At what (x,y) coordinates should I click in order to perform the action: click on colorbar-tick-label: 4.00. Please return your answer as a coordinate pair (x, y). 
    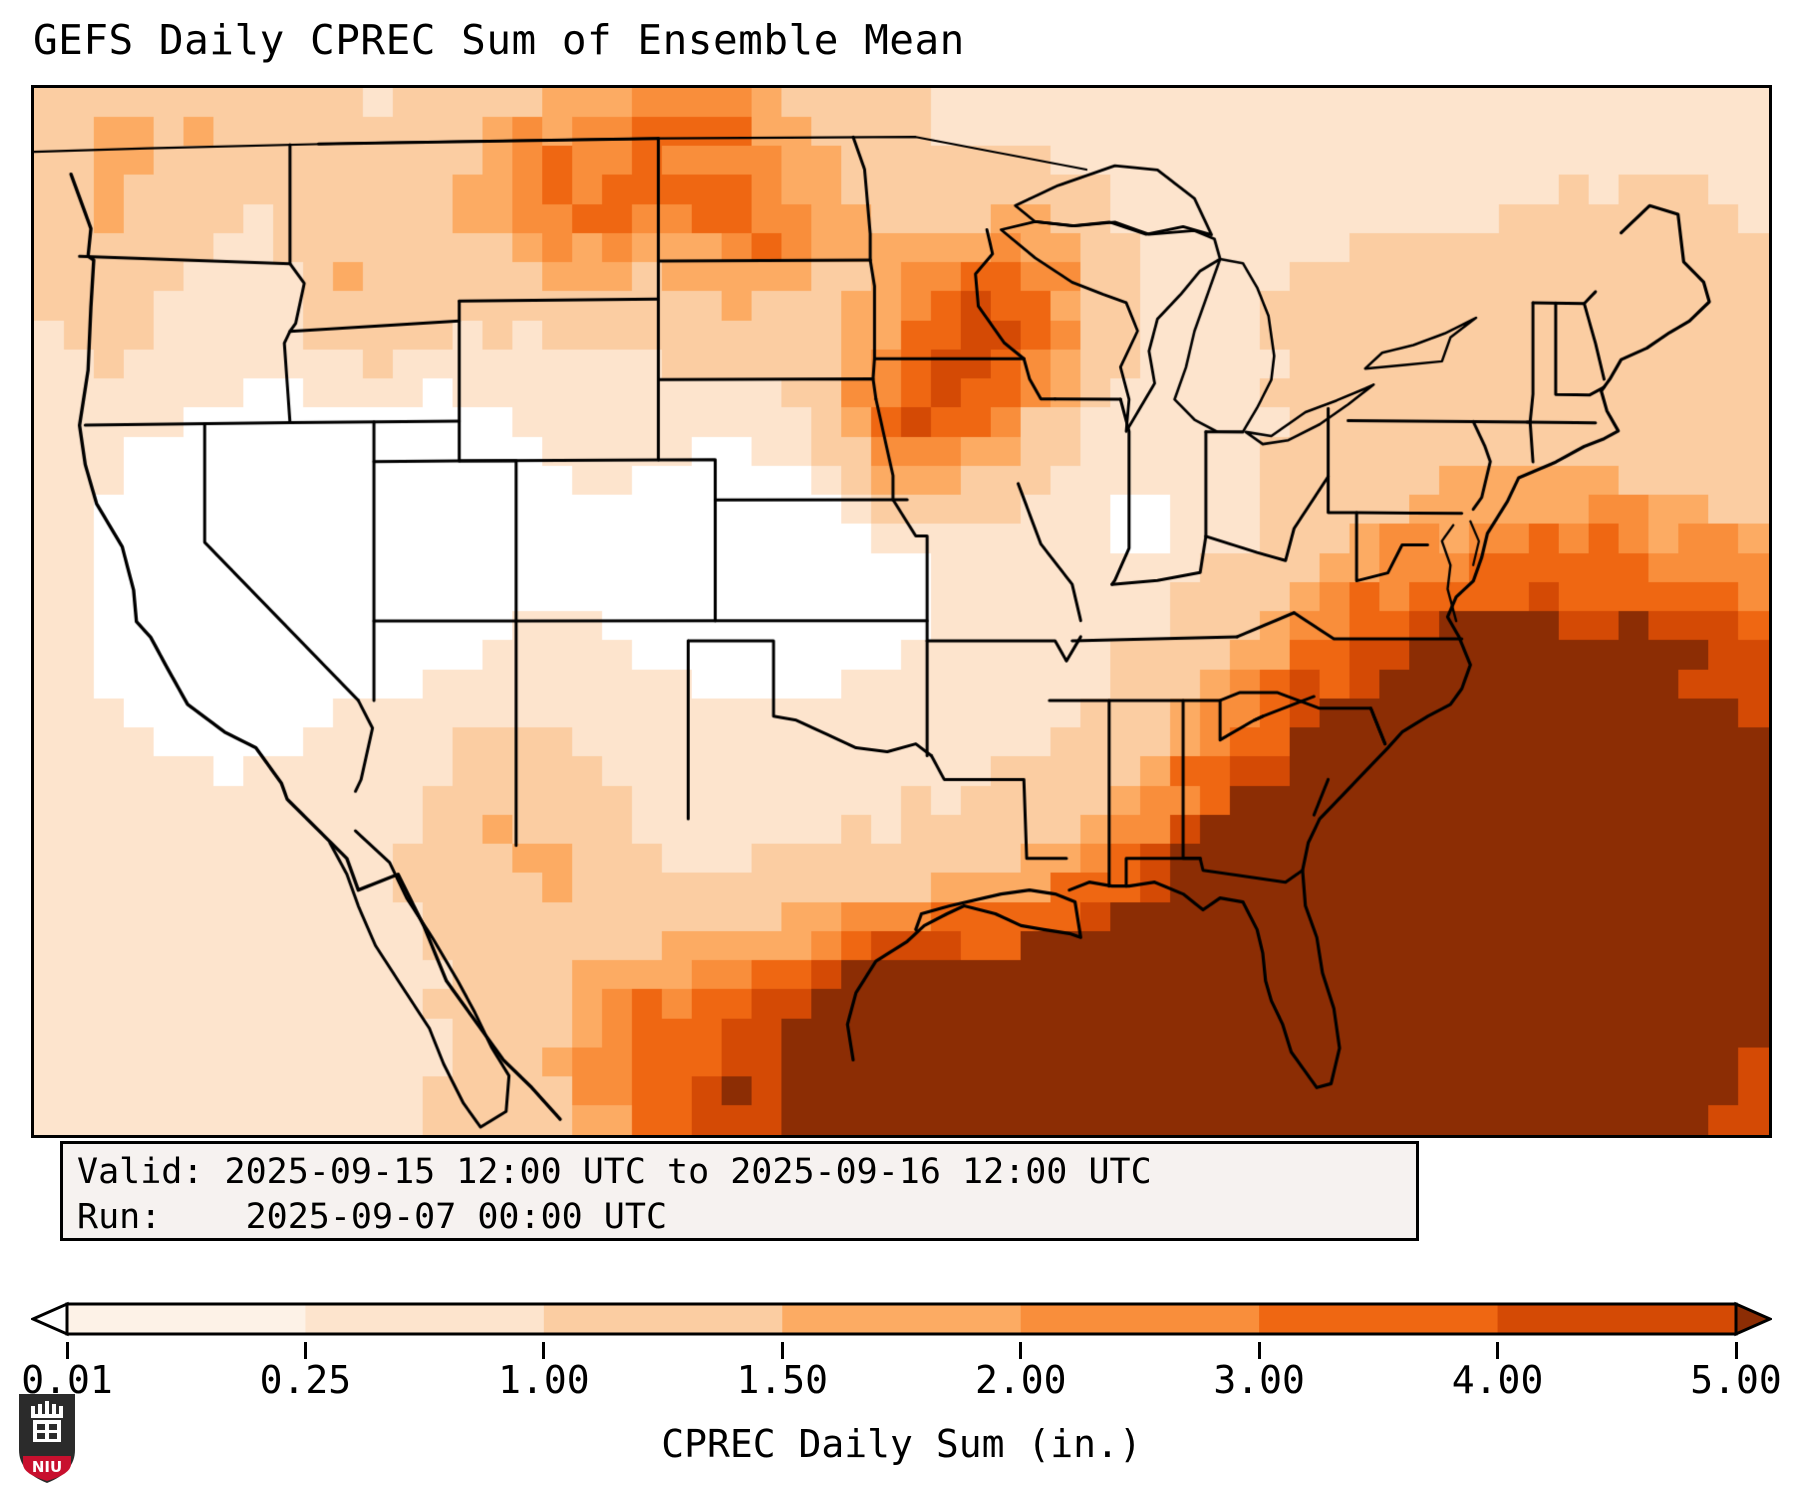
    Looking at the image, I should click on (1497, 1380).